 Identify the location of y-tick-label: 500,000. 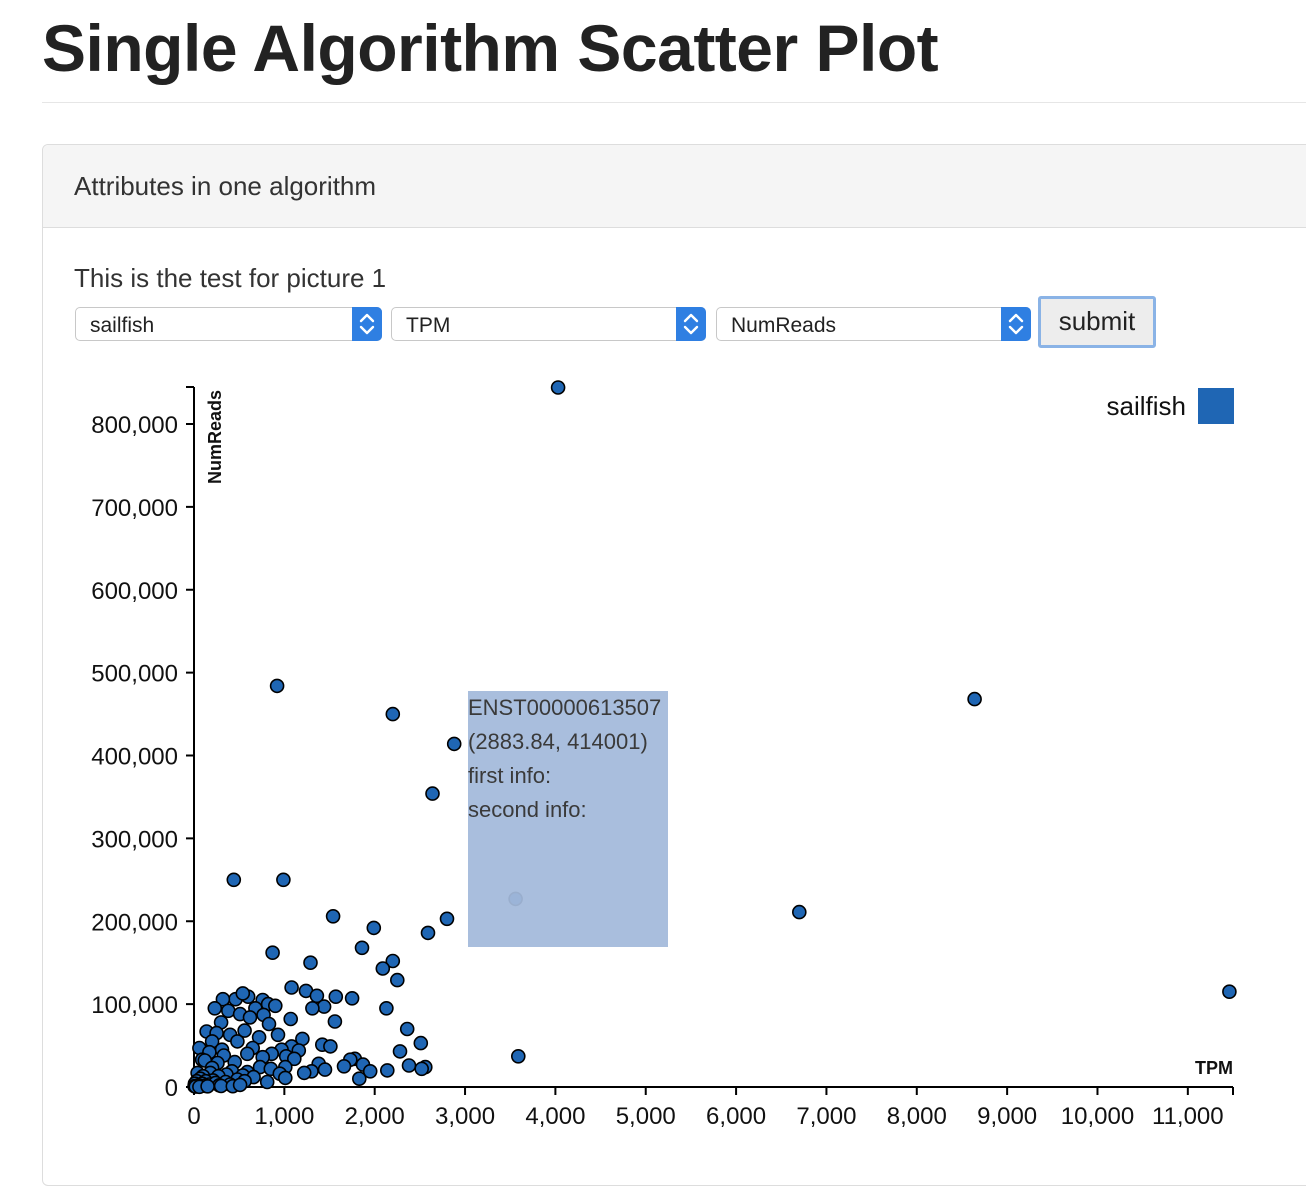
(134, 674).